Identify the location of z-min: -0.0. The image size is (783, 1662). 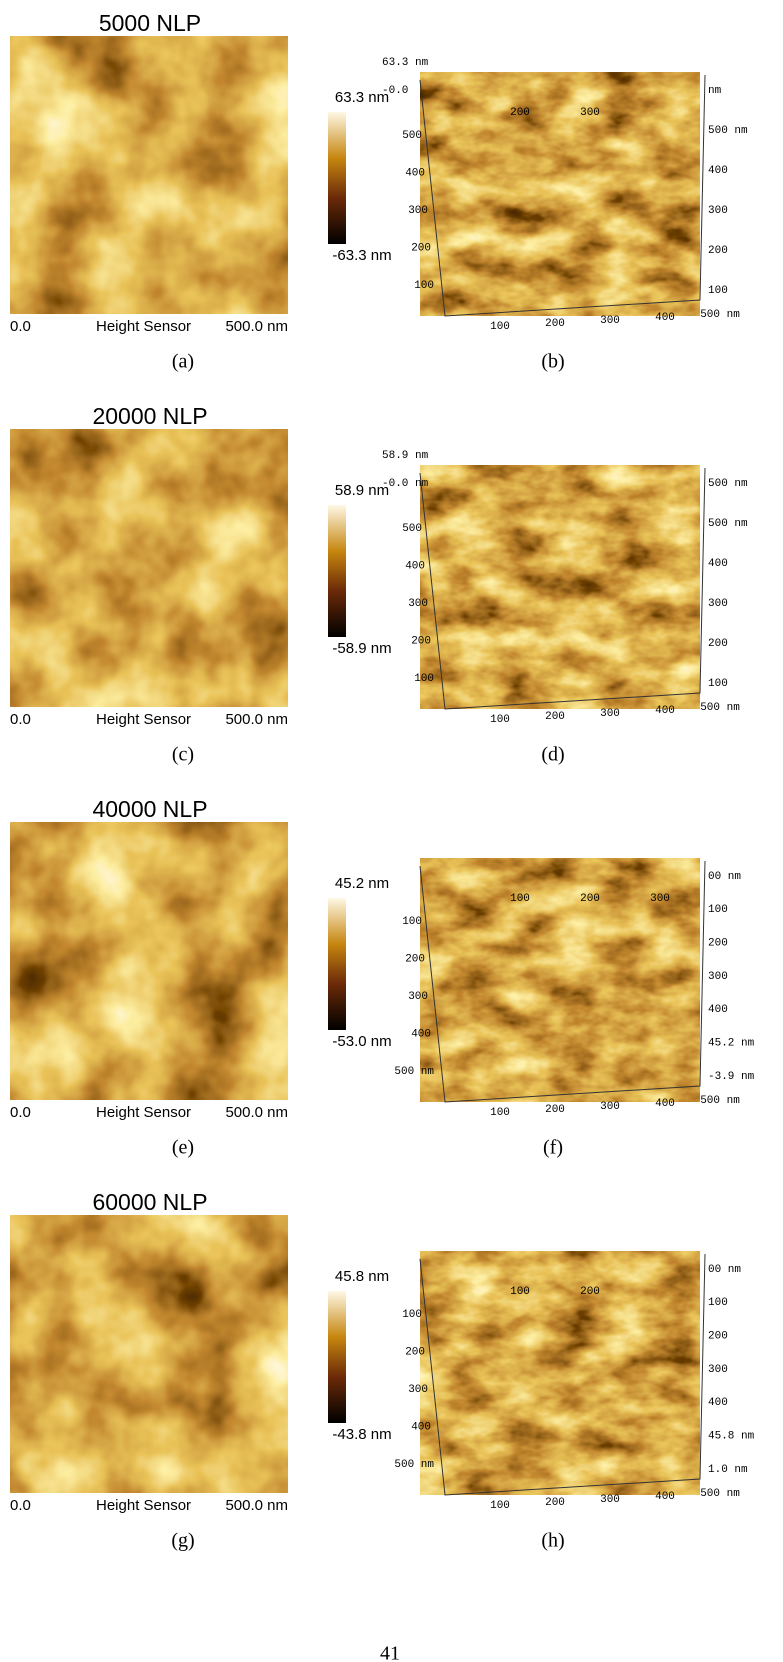
(395, 91).